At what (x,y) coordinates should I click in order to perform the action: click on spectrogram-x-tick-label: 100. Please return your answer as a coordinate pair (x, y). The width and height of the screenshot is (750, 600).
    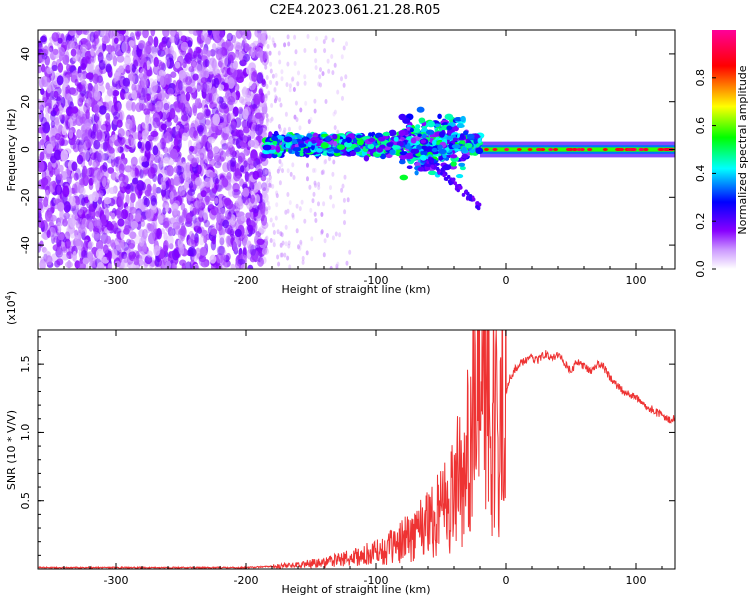
    Looking at the image, I should click on (636, 280).